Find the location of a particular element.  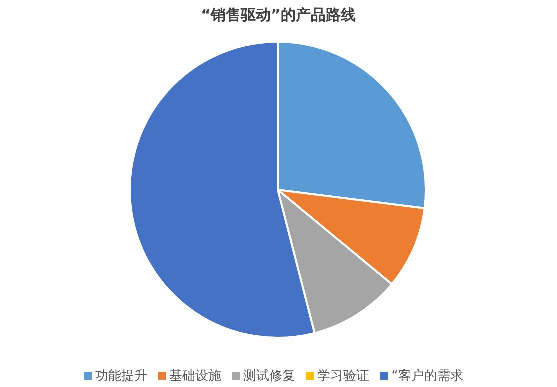

legend-label: 功能提升 is located at coordinates (122, 376).